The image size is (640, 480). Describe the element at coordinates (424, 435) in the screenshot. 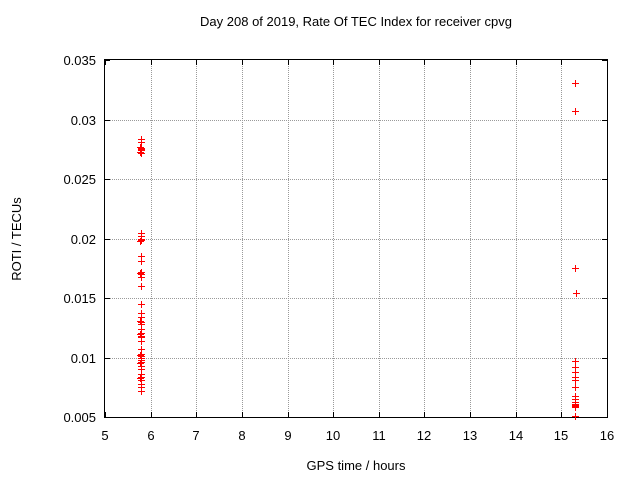

I see `x-tick-label: 12` at that location.